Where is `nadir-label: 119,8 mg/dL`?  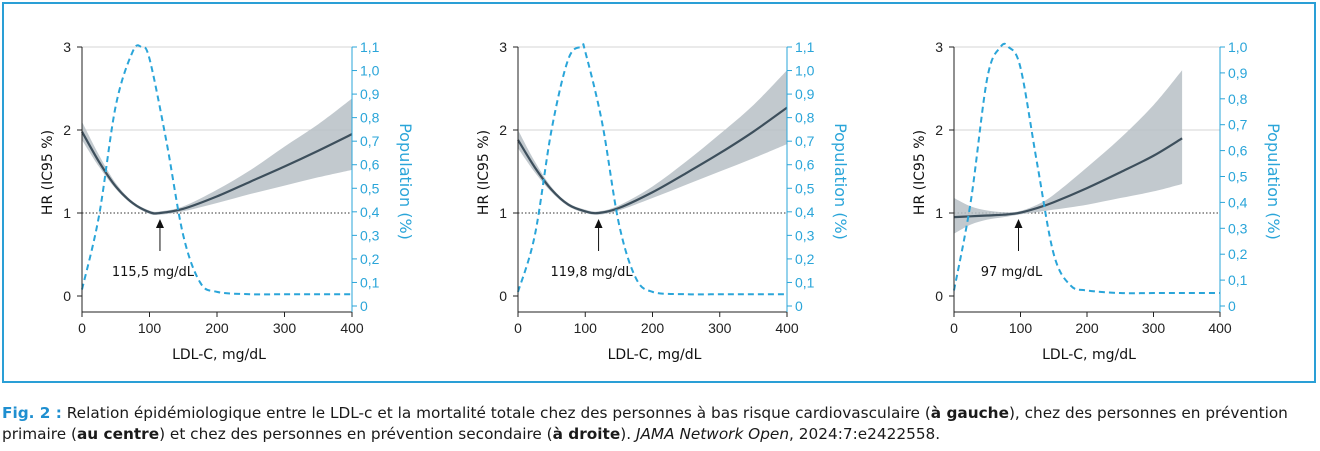
nadir-label: 119,8 mg/dL is located at coordinates (591, 272).